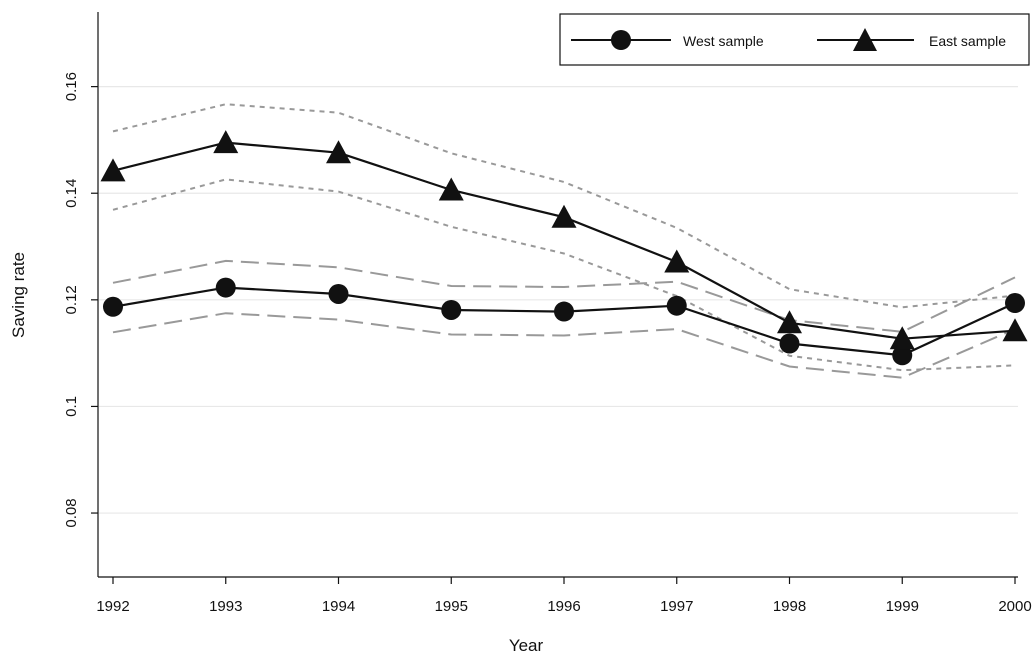 This screenshot has height=654, width=1033. Describe the element at coordinates (71, 512) in the screenshot. I see `y-tick-label: 0.08` at that location.